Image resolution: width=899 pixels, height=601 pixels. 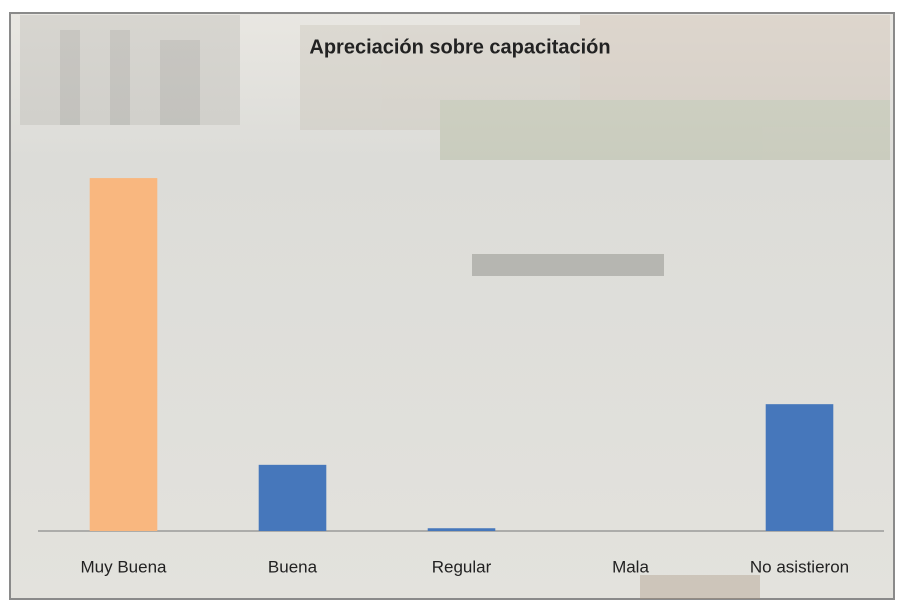 What do you see at coordinates (293, 566) in the screenshot?
I see `x-tick-label: Buena` at bounding box center [293, 566].